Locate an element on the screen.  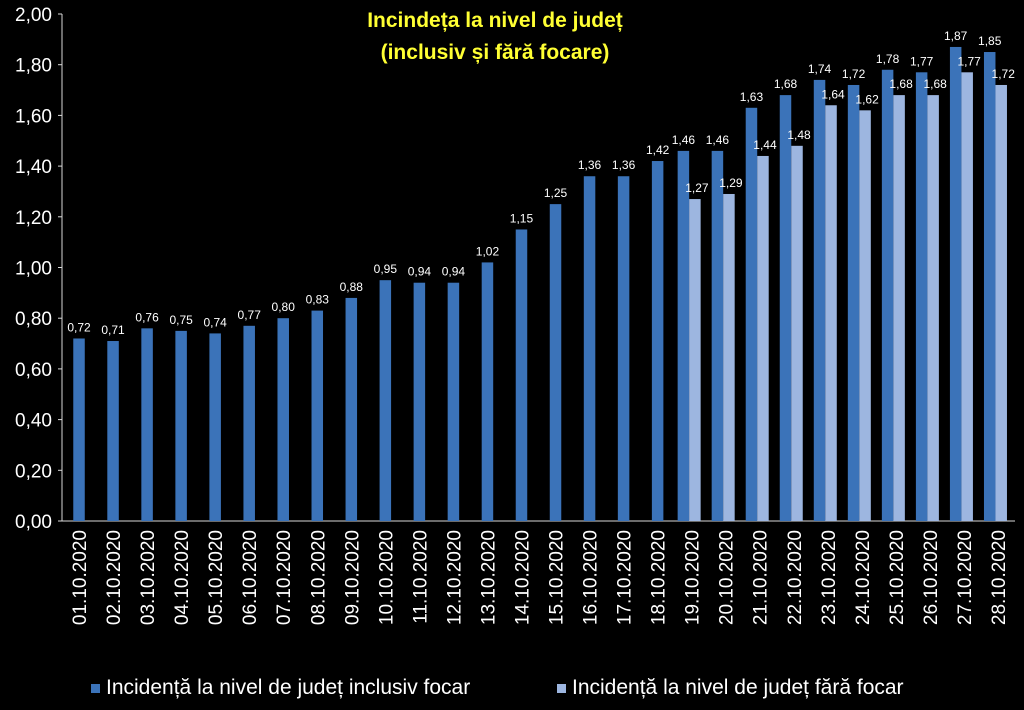
y-tick-label: 0,60 is located at coordinates (33, 370).